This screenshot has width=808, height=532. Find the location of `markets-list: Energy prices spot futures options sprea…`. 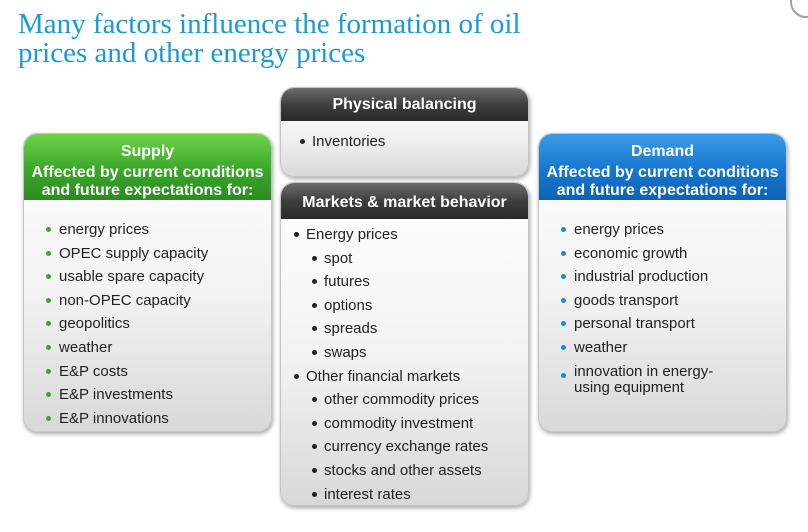

markets-list: Energy prices spot futures options sprea… is located at coordinates (390, 364).